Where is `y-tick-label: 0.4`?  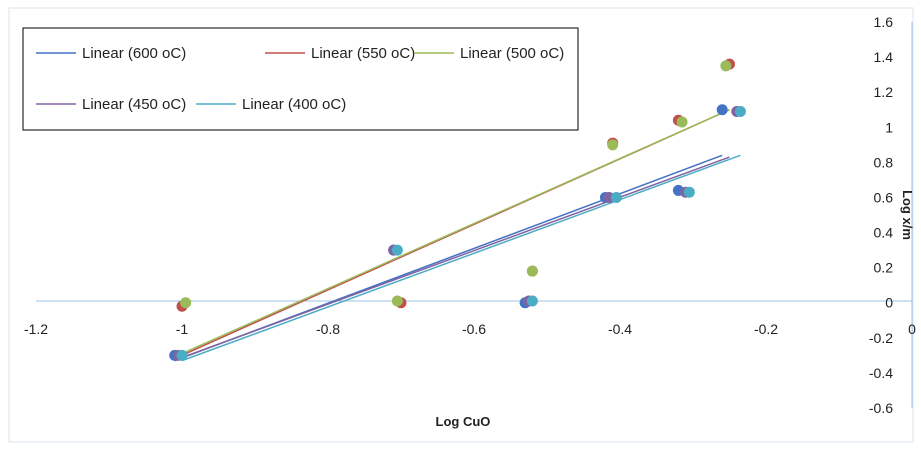
y-tick-label: 0.4 is located at coordinates (884, 233).